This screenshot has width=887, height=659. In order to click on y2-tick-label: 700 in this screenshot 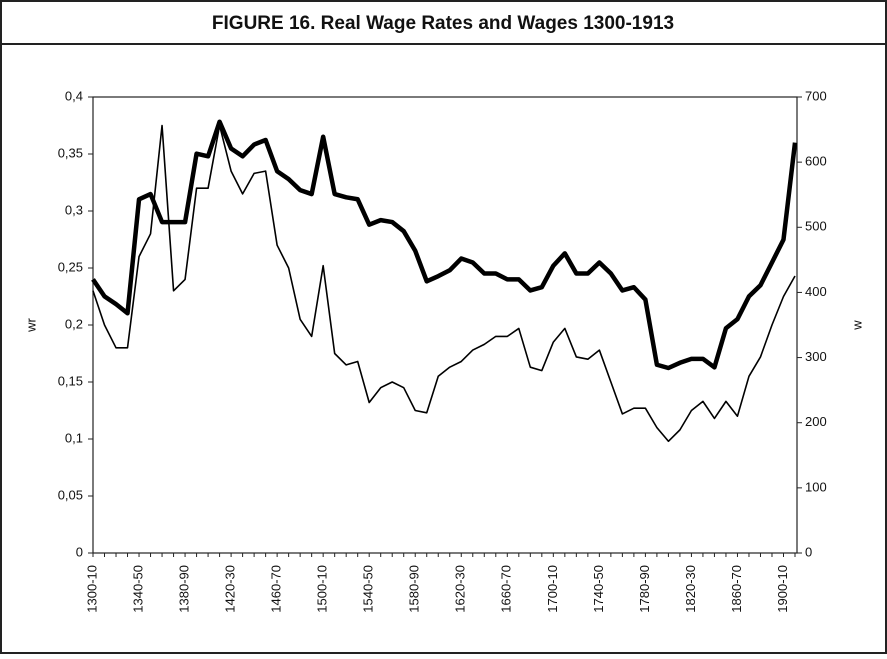, I will do `click(816, 95)`.